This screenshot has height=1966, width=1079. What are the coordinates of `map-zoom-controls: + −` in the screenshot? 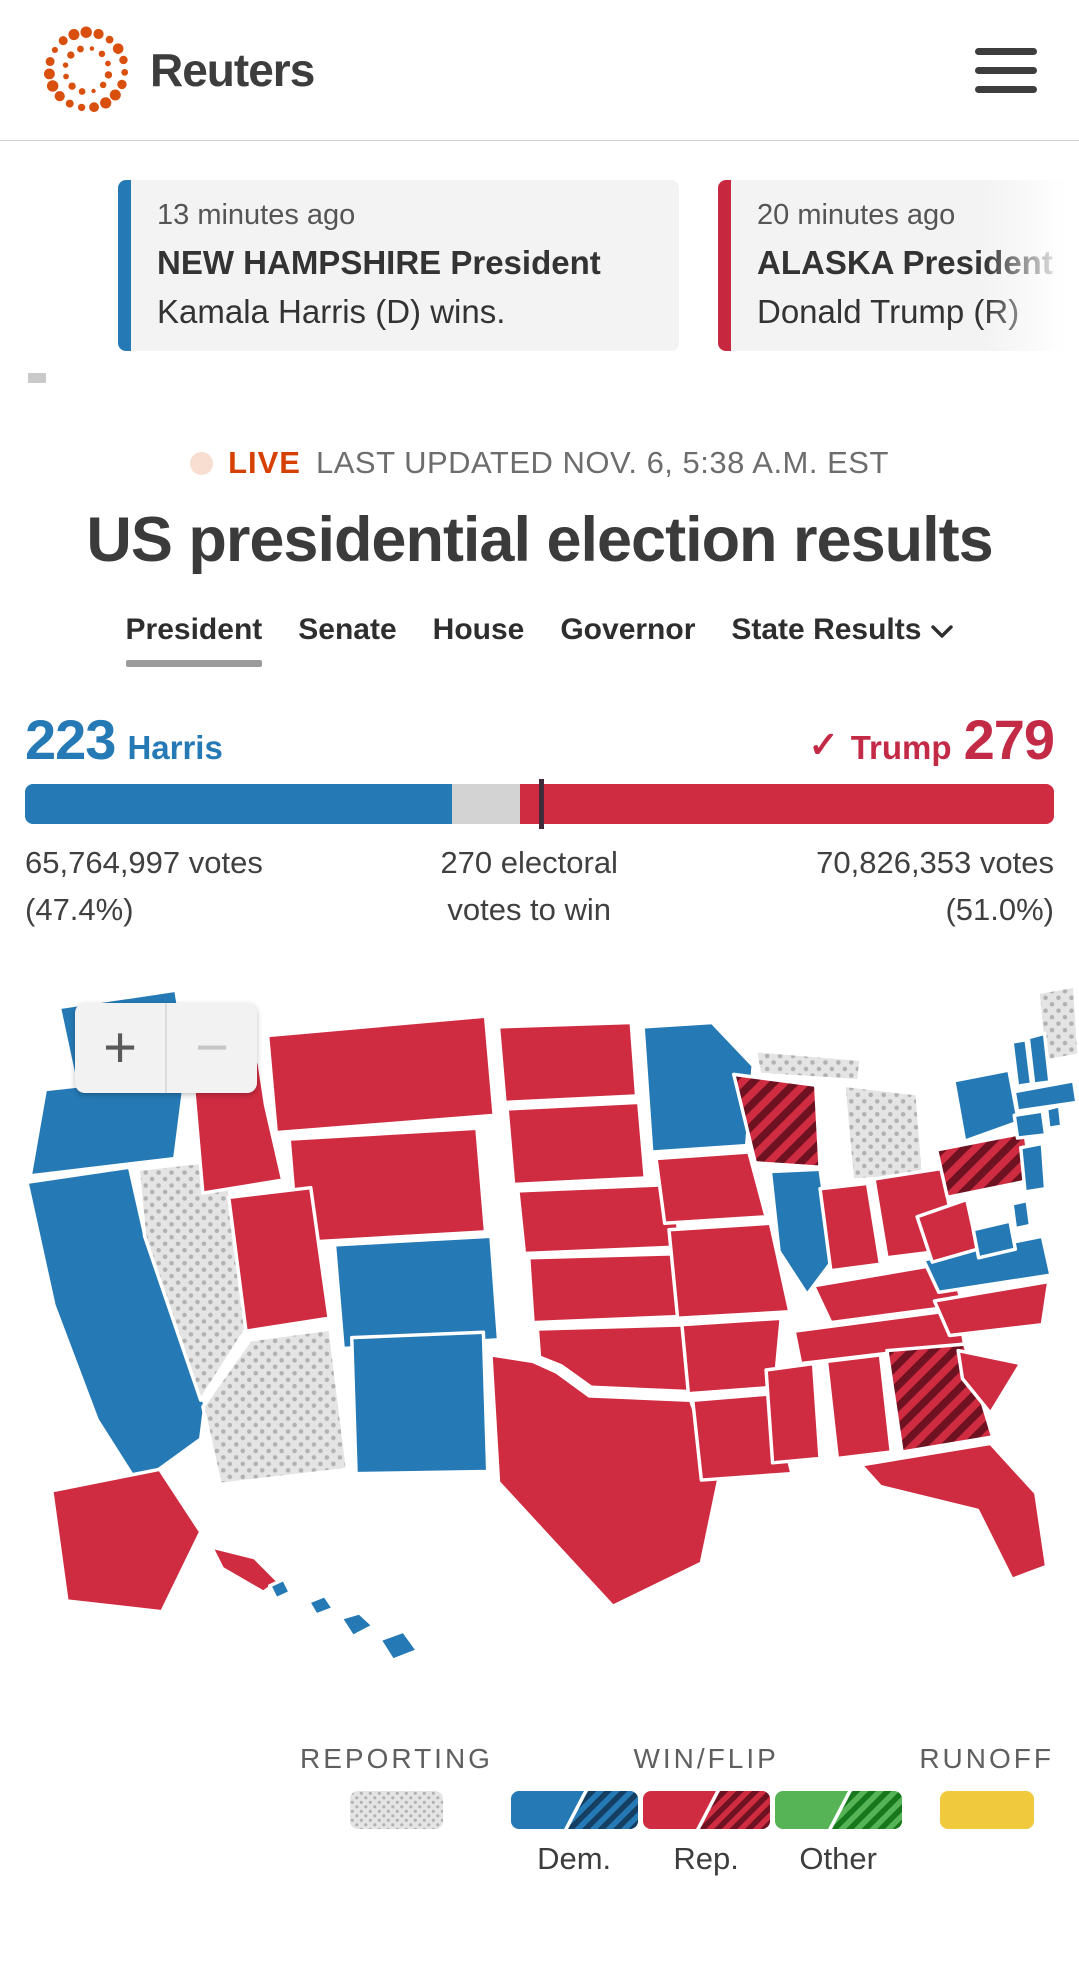 It's located at (166, 1048).